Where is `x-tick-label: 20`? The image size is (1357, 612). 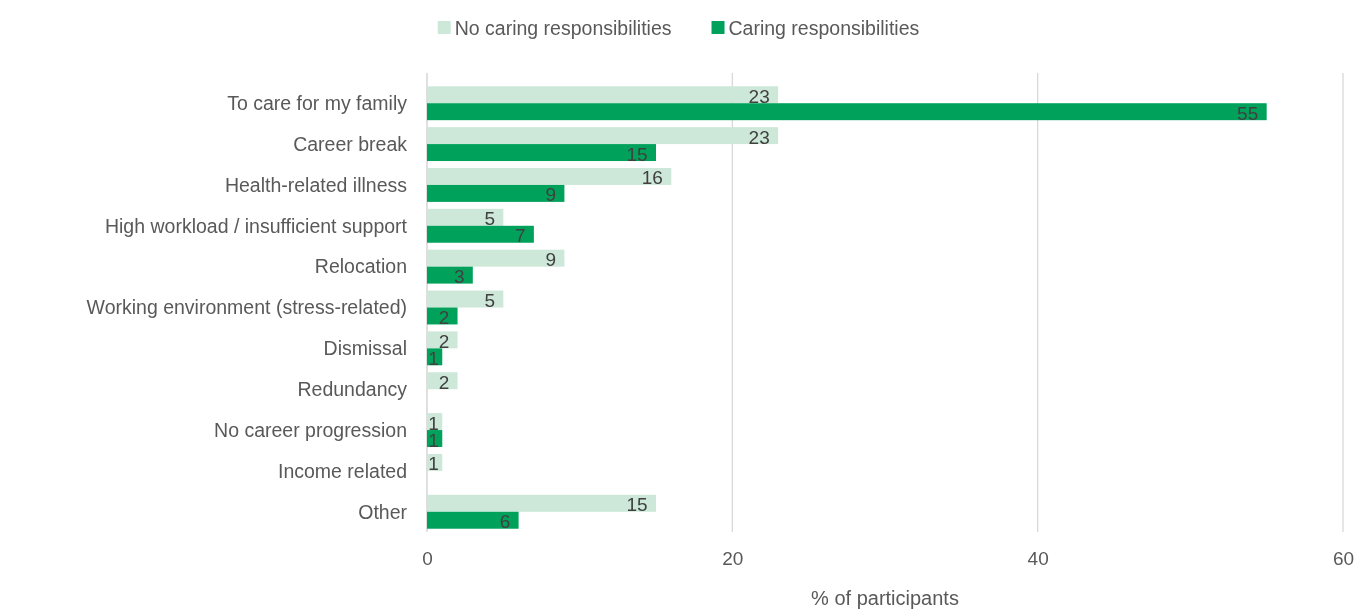
x-tick-label: 20 is located at coordinates (733, 559).